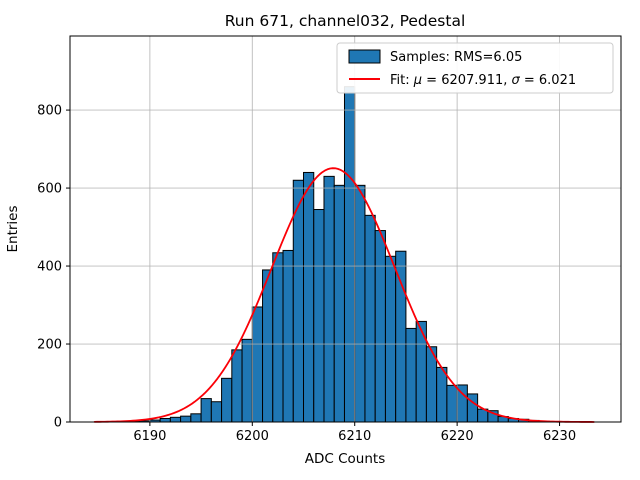  Describe the element at coordinates (466, 80) in the screenshot. I see `legend-fit-mu-value: = 6207.911,` at that location.